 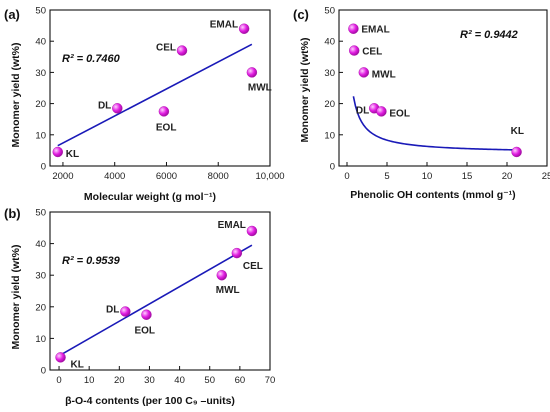 What do you see at coordinates (269, 176) in the screenshot?
I see `x-tick-label: 10,000` at bounding box center [269, 176].